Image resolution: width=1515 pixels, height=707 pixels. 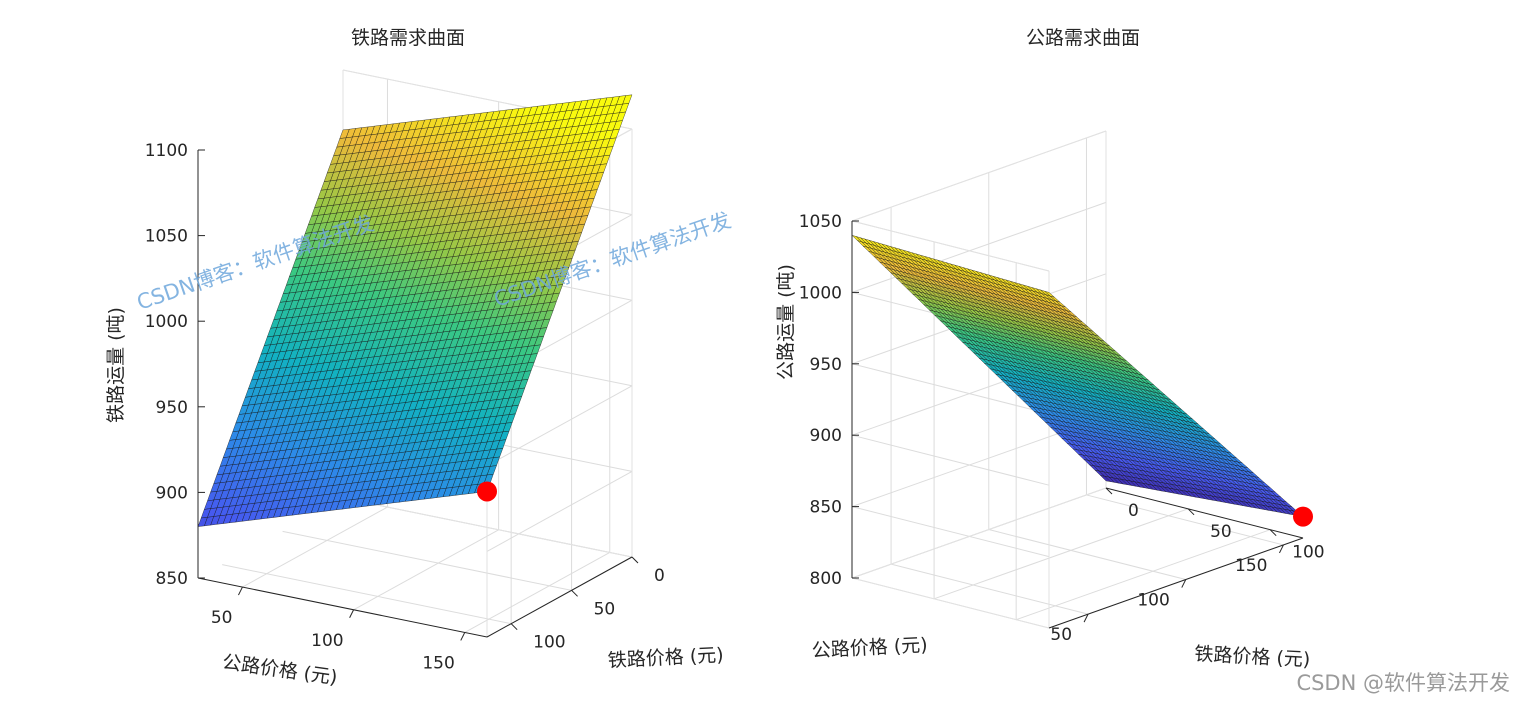 I want to click on surface-cell, so click(x=202, y=522).